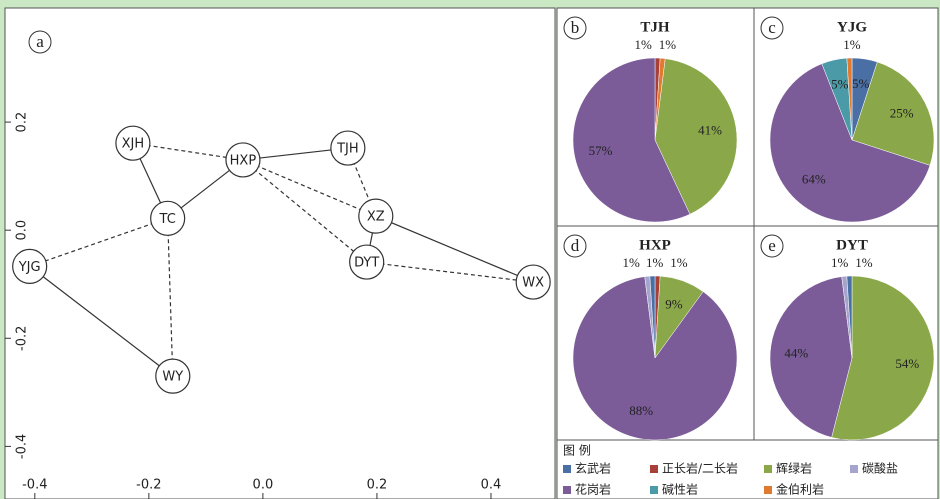  What do you see at coordinates (148, 485) in the screenshot?
I see `x-tick-label: -0.2` at bounding box center [148, 485].